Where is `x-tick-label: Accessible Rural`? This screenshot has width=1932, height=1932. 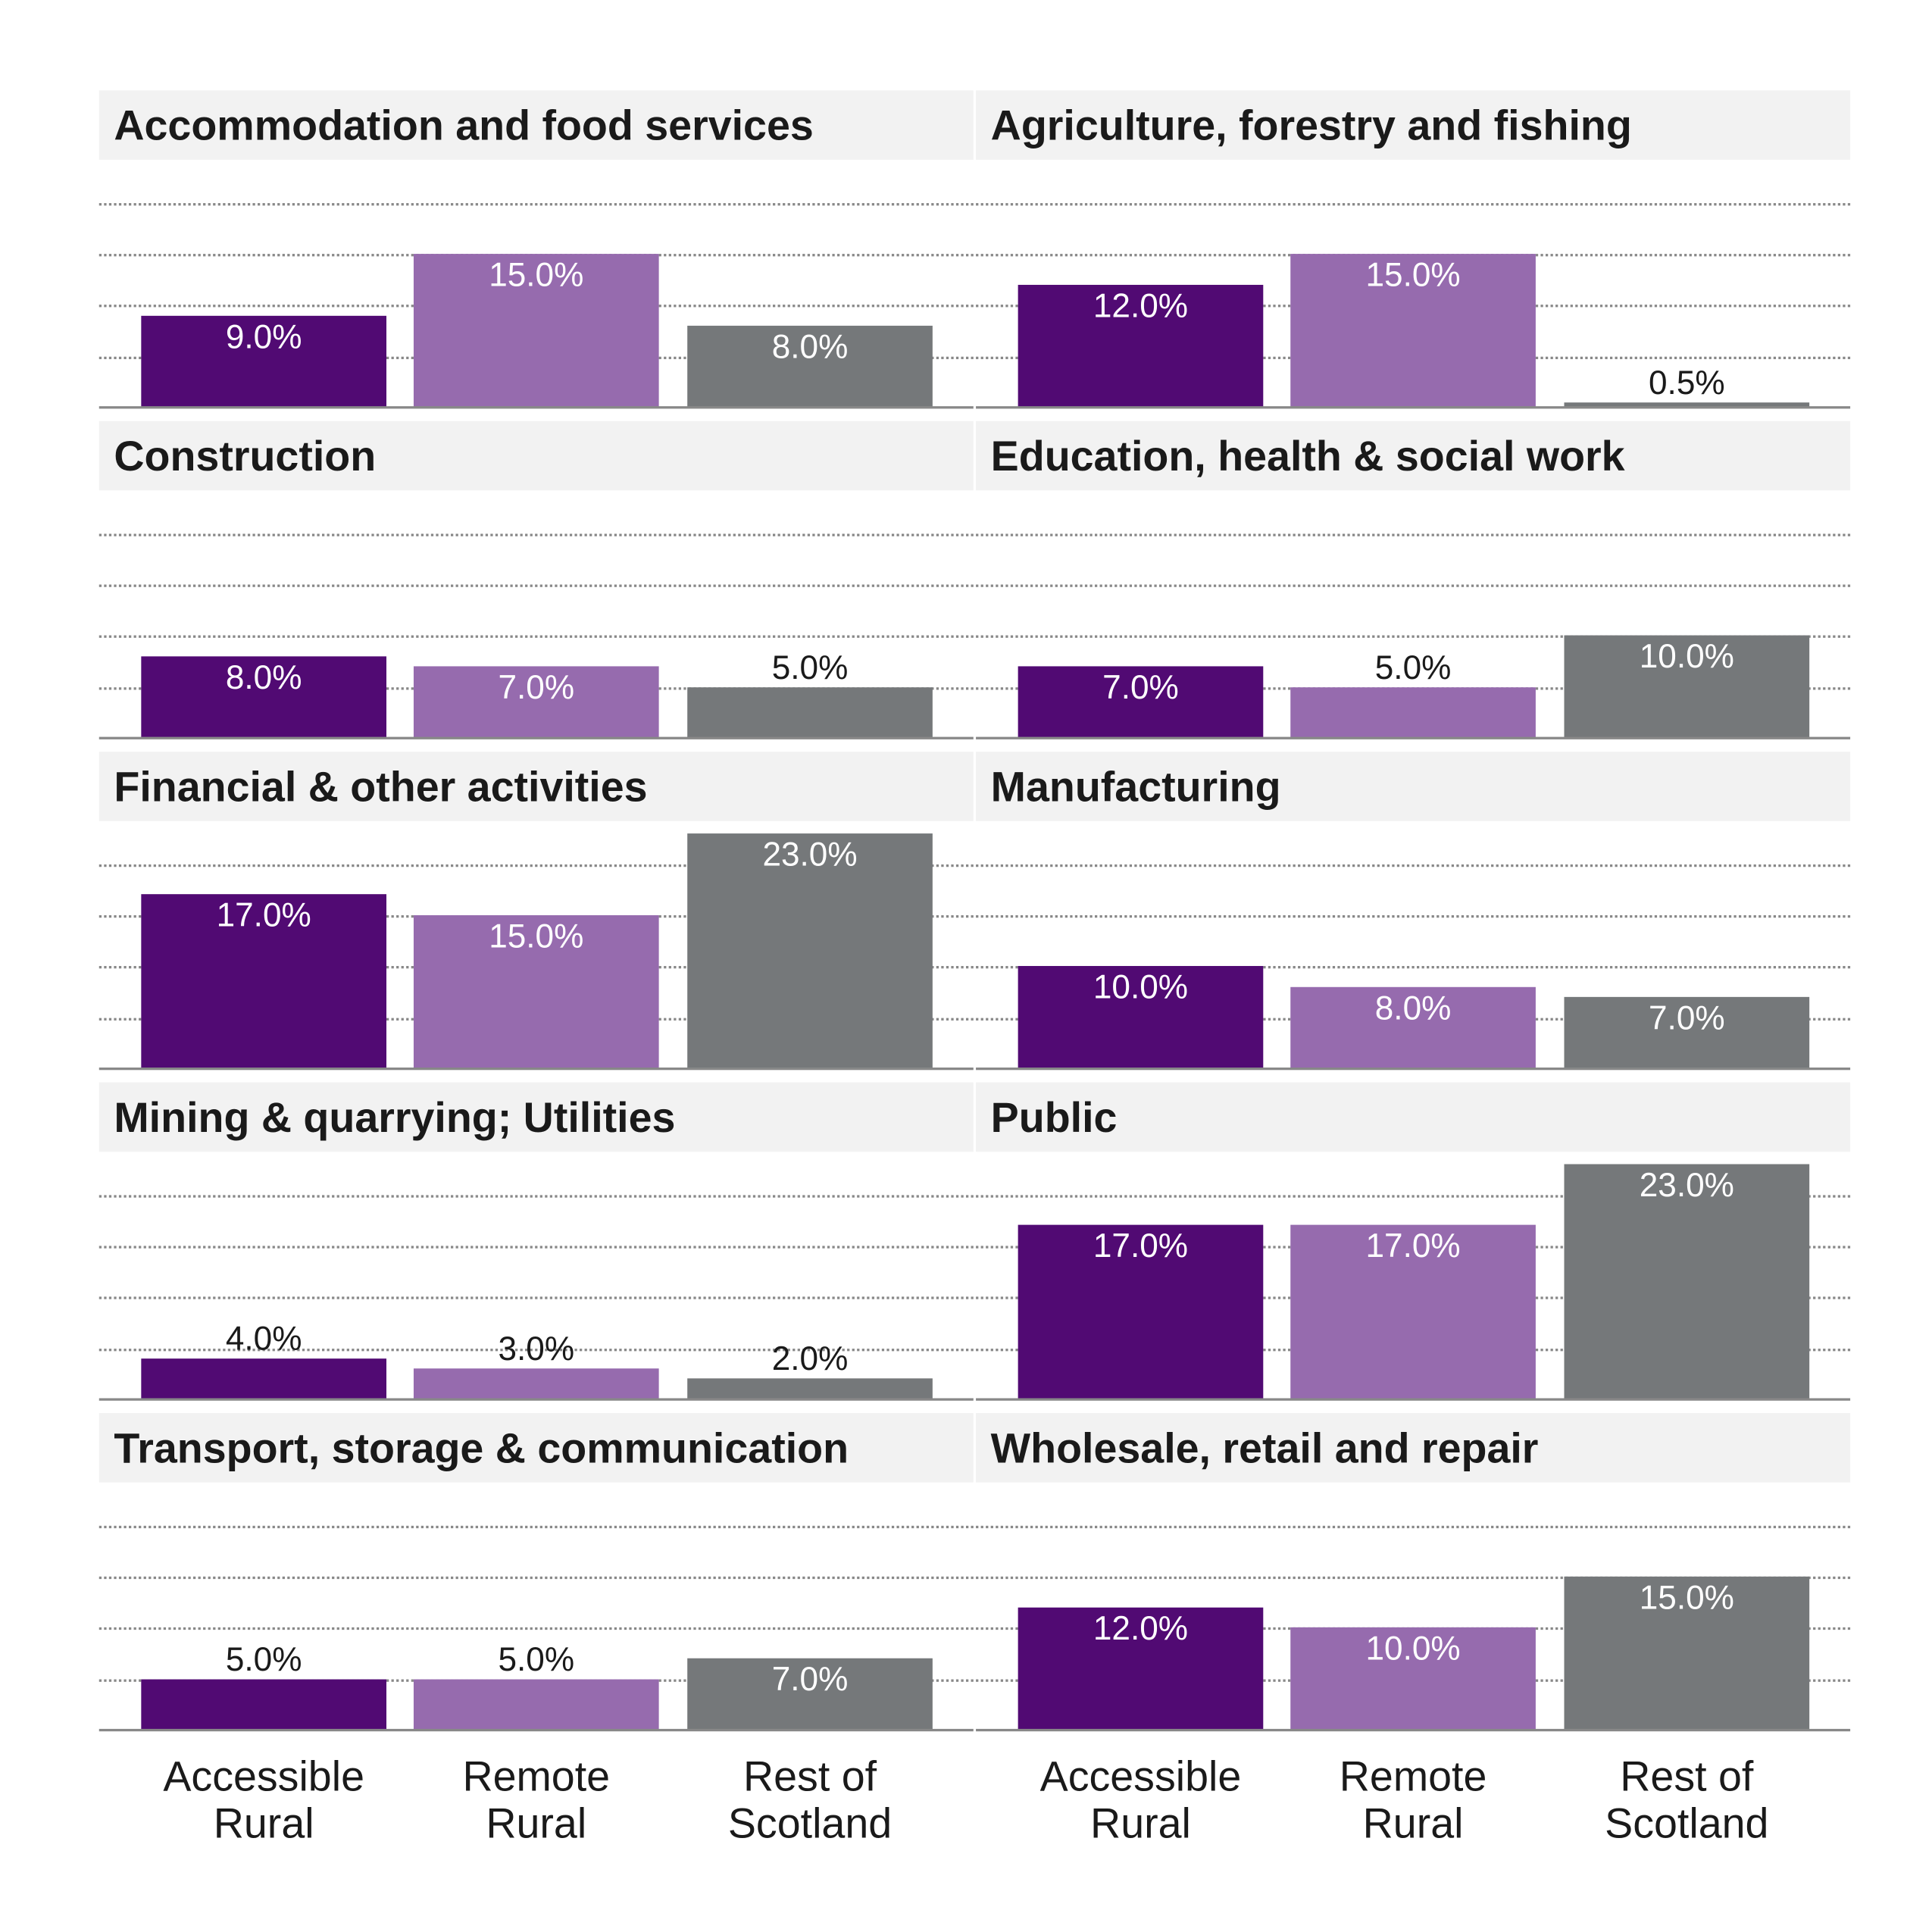 x-tick-label: Accessible Rural is located at coordinates (1141, 1801).